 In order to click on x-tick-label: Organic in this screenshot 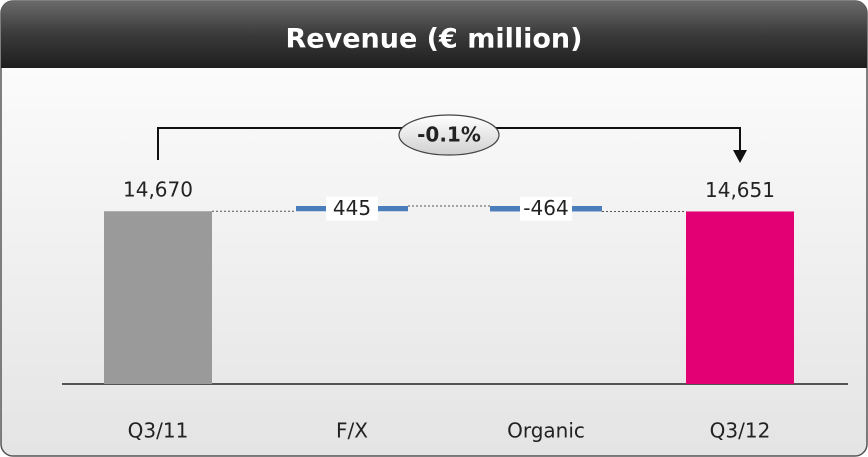, I will do `click(546, 431)`.